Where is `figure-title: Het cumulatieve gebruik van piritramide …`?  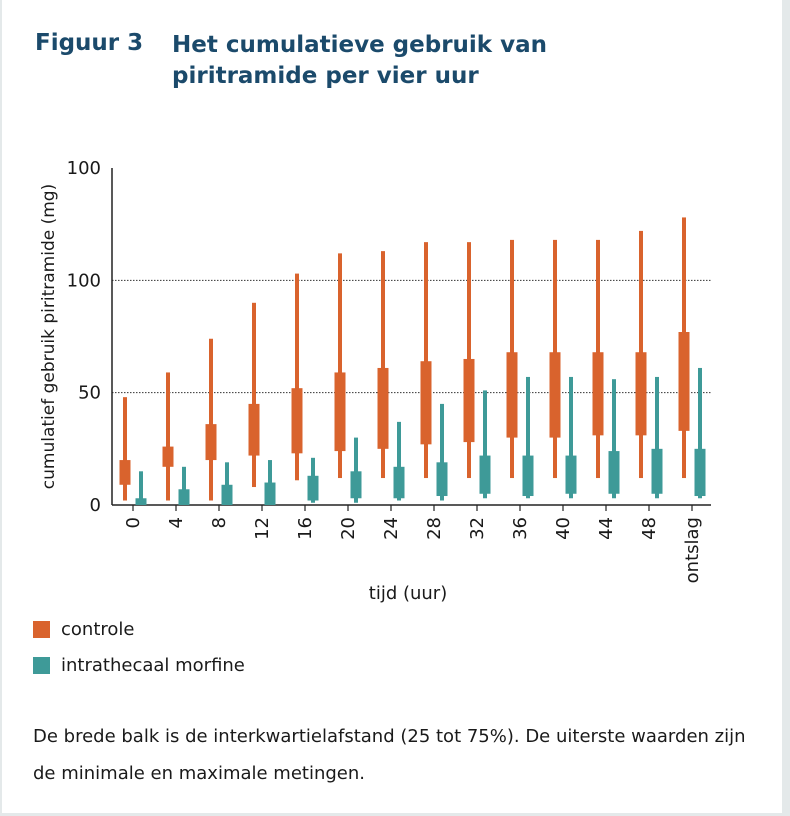
figure-title: Het cumulatieve gebruik van piritramide … is located at coordinates (359, 60).